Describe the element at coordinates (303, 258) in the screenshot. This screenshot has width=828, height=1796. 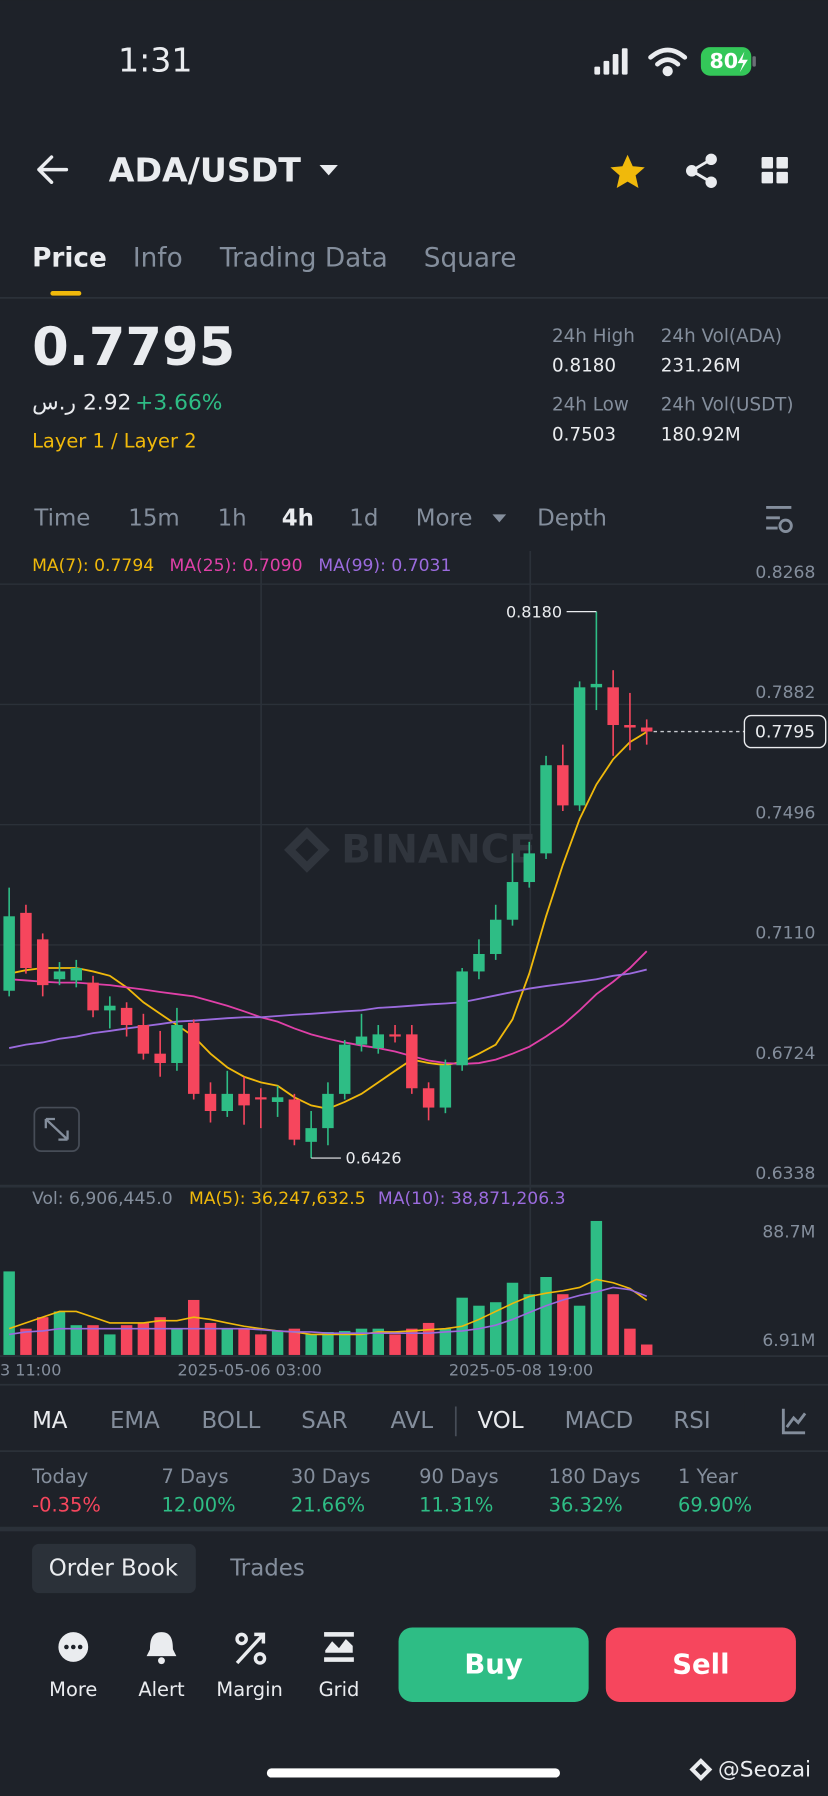
I see `tab: Trading Data` at that location.